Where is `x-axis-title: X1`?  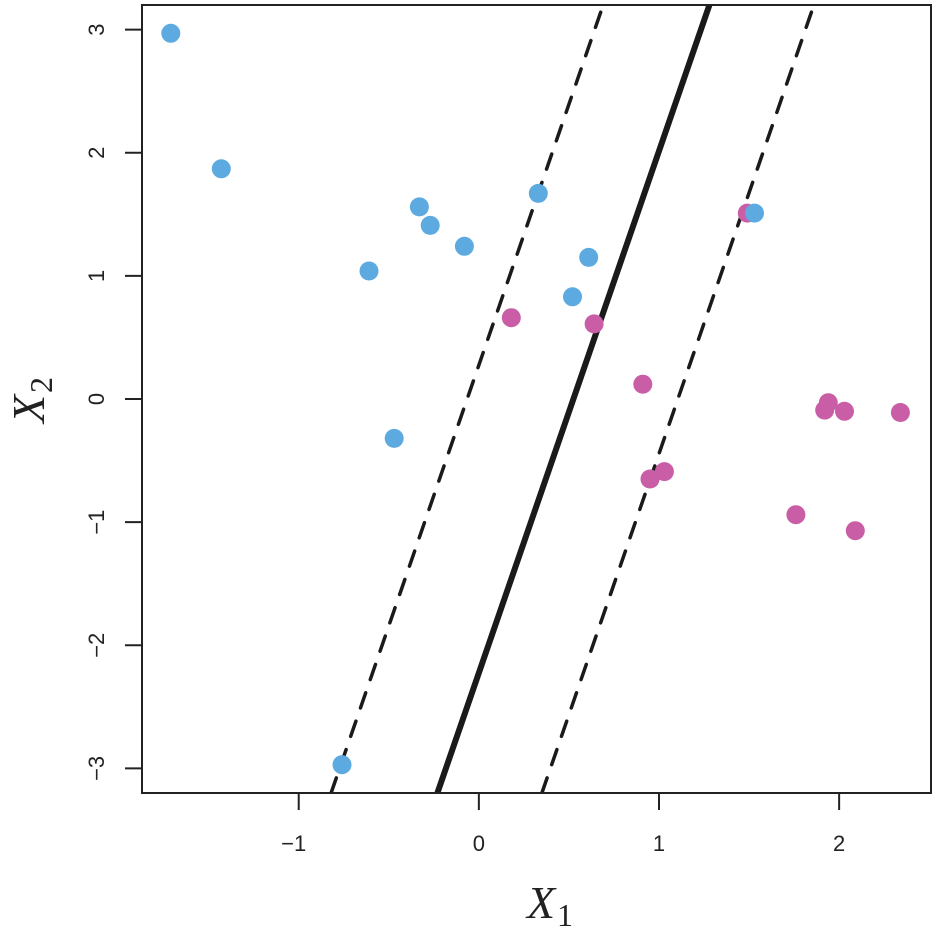
x-axis-title: X1 is located at coordinates (549, 902).